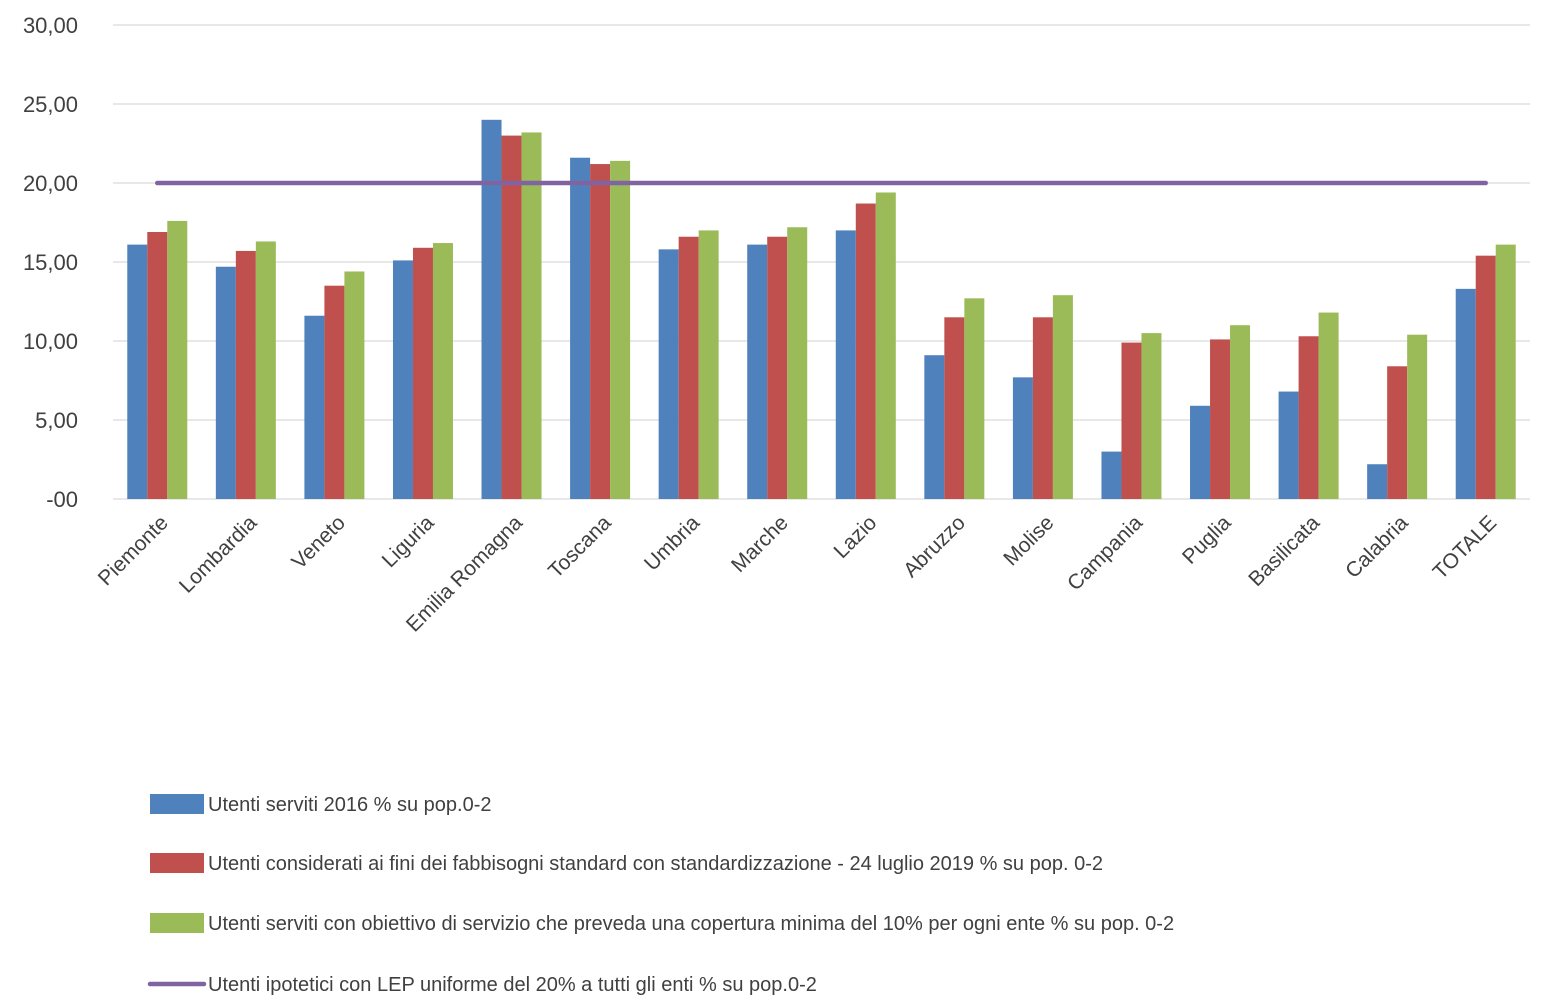 This screenshot has width=1545, height=996. Describe the element at coordinates (672, 543) in the screenshot. I see `category-label: Umbria` at that location.